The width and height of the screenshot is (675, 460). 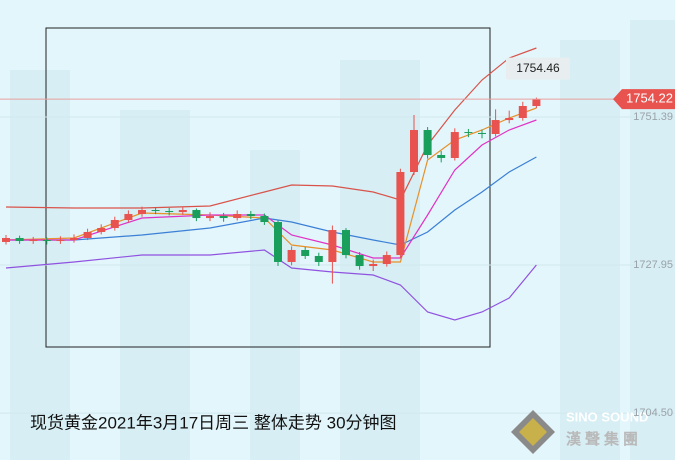 What do you see at coordinates (533, 432) in the screenshot?
I see `logo-mark-inner` at bounding box center [533, 432].